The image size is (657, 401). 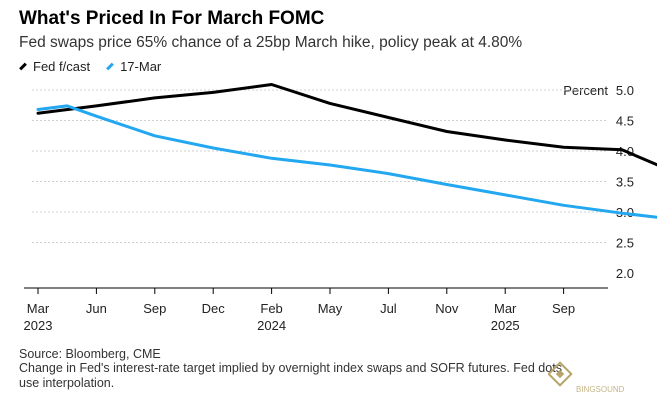 I want to click on chart-title: What's Priced In For March FOMC, so click(x=172, y=18).